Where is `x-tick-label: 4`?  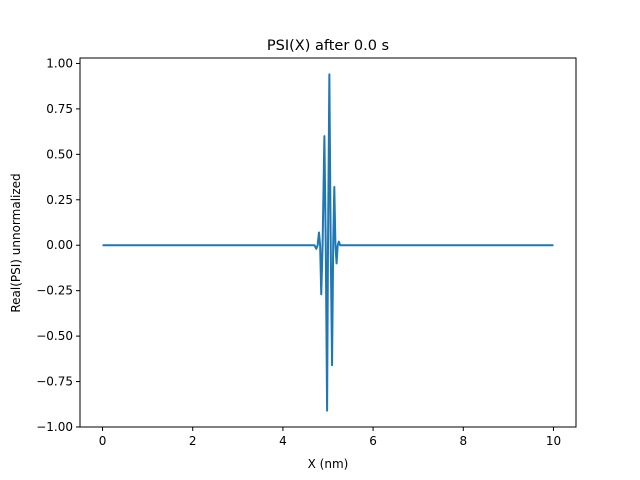 x-tick-label: 4 is located at coordinates (283, 441).